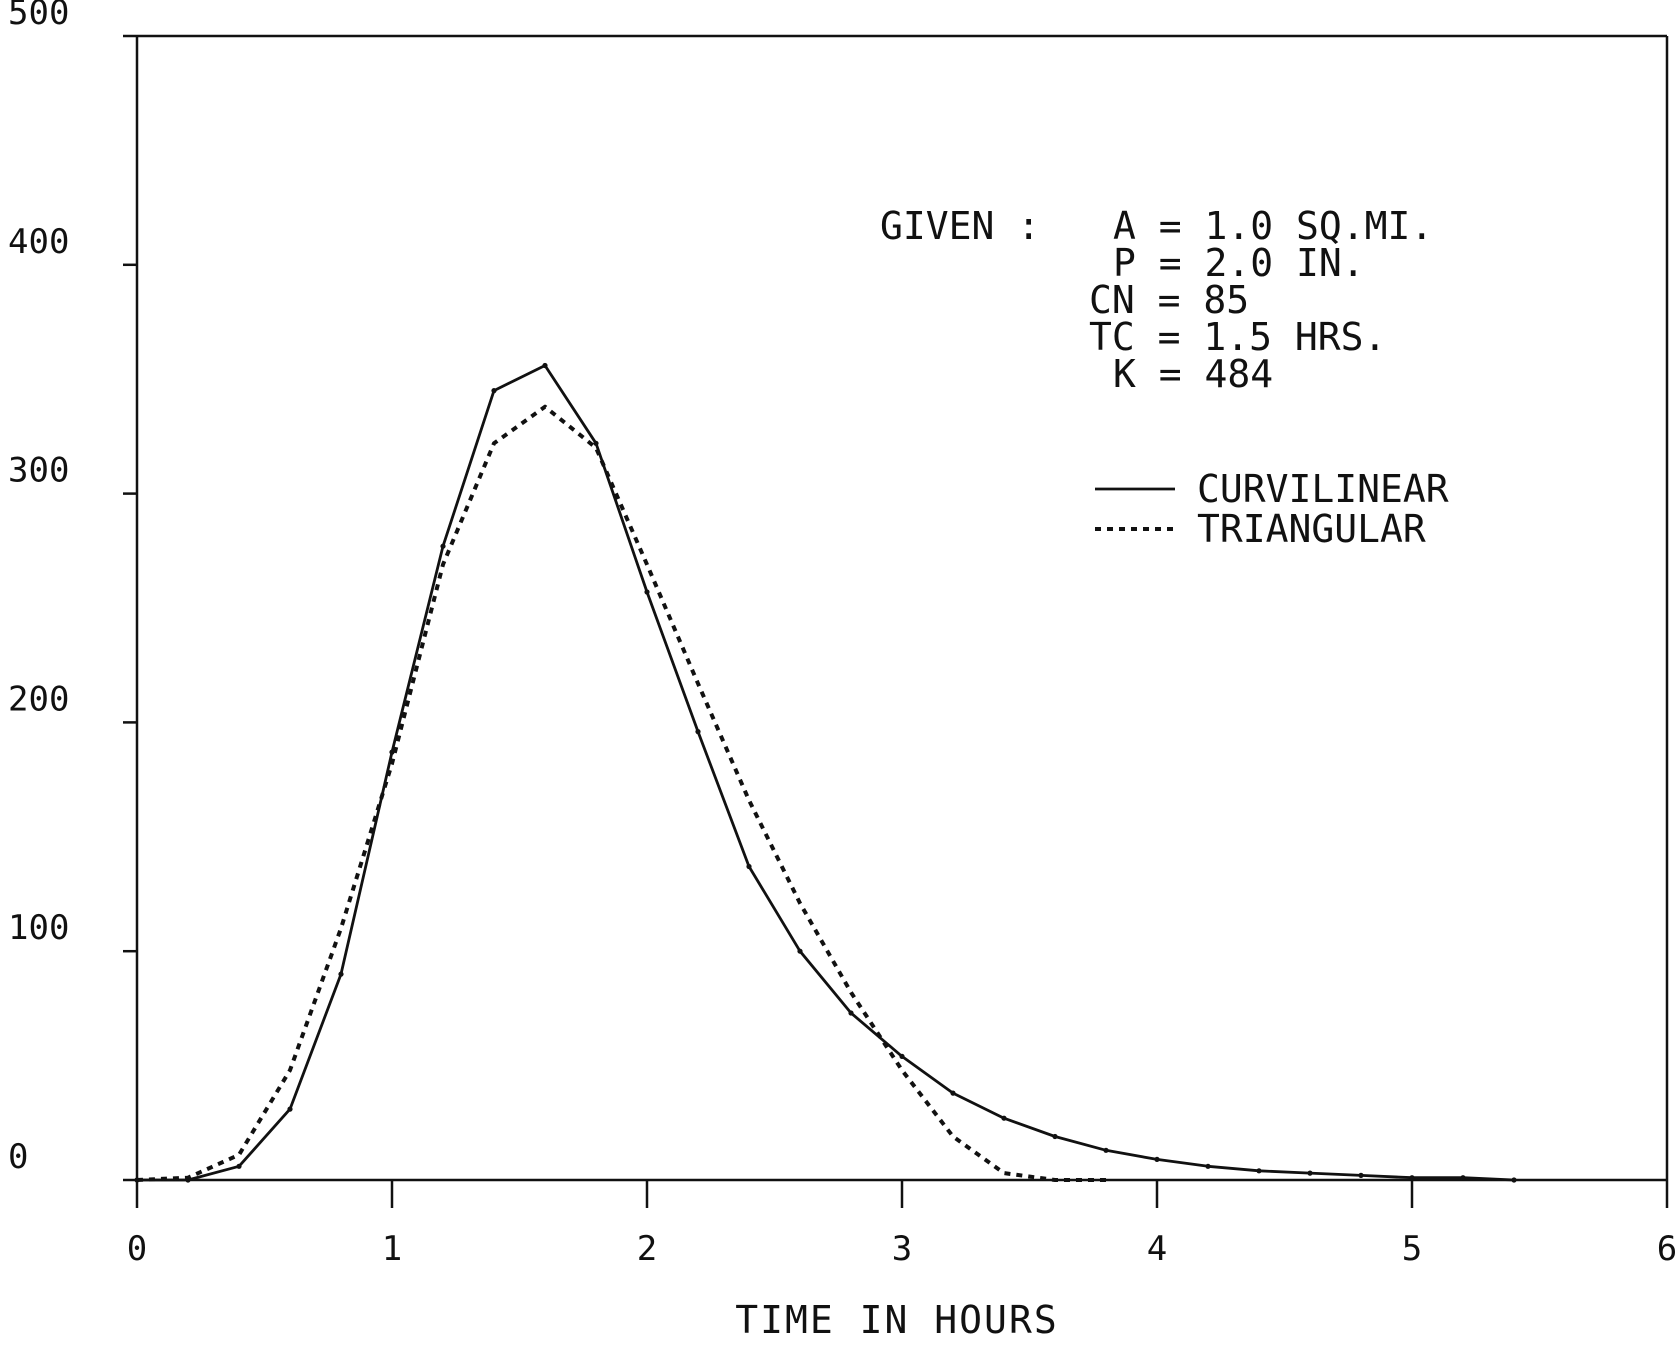  Describe the element at coordinates (137, 1249) in the screenshot. I see `x-tick-label: 0` at that location.